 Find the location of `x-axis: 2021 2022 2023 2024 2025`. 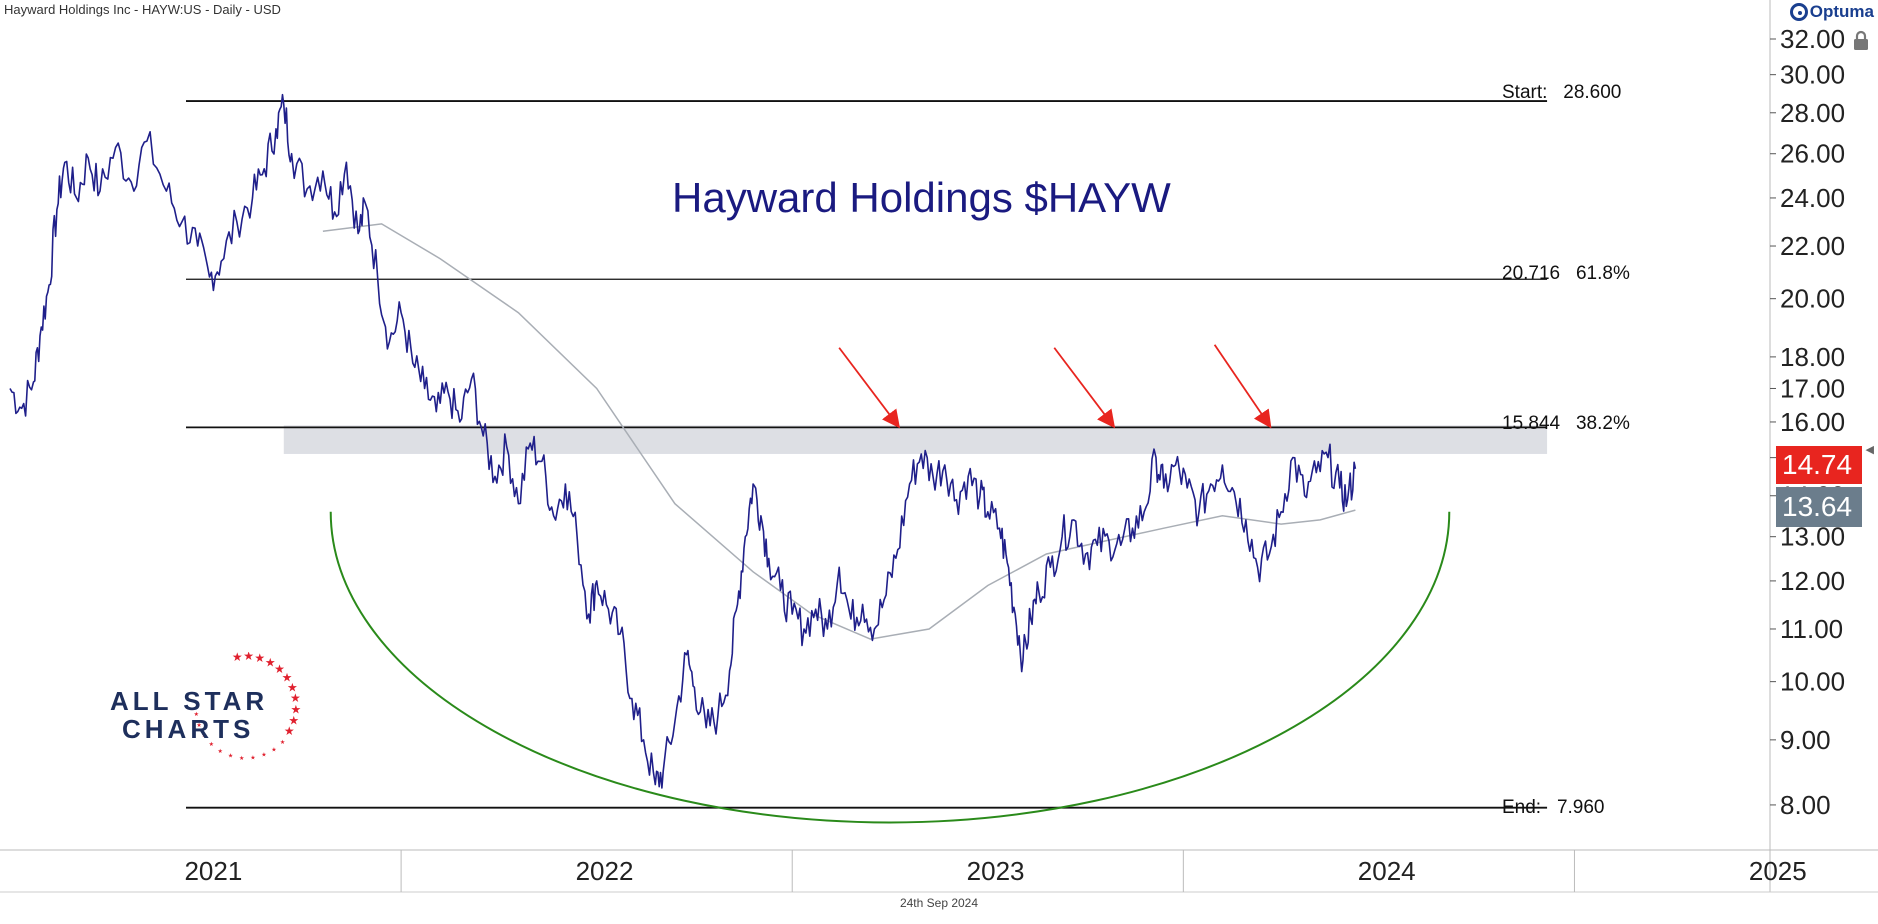

x-axis: 2021 2022 2023 2024 2025 is located at coordinates (995, 871).